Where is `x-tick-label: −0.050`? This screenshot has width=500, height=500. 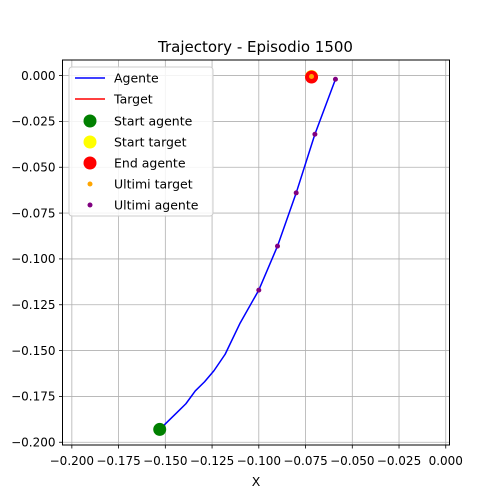 x-tick-label: −0.050 is located at coordinates (352, 461).